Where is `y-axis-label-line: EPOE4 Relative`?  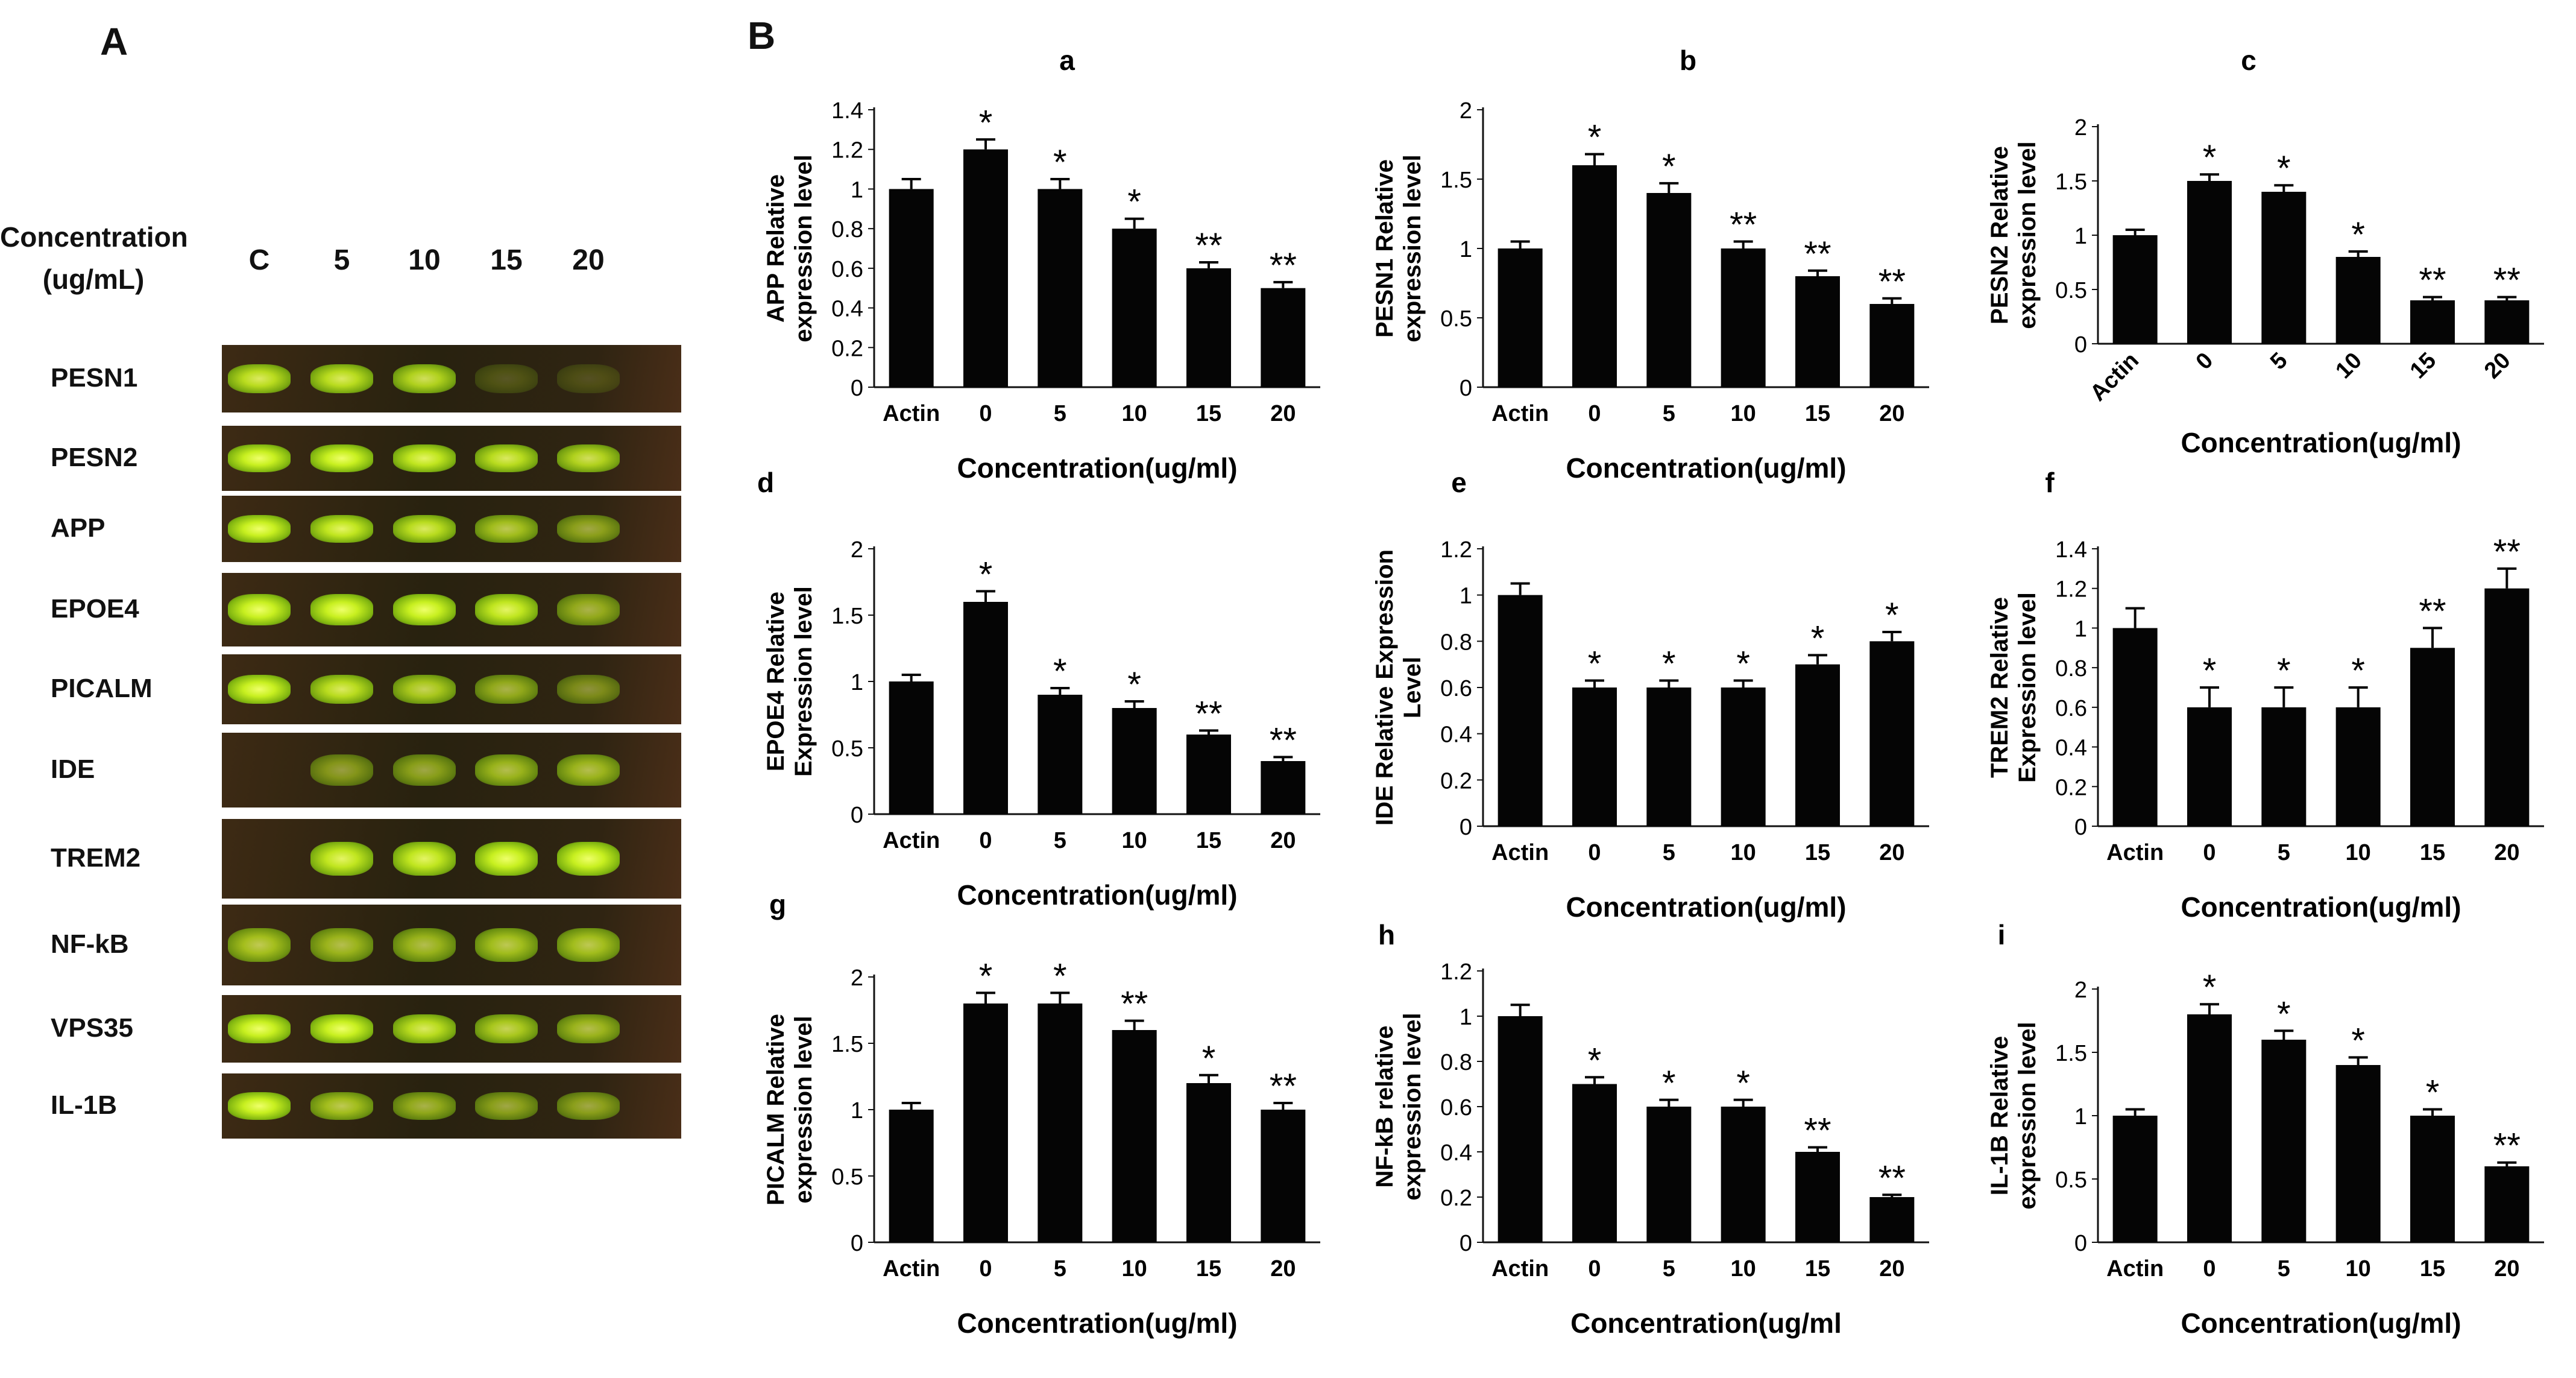 y-axis-label-line: EPOE4 Relative is located at coordinates (776, 681).